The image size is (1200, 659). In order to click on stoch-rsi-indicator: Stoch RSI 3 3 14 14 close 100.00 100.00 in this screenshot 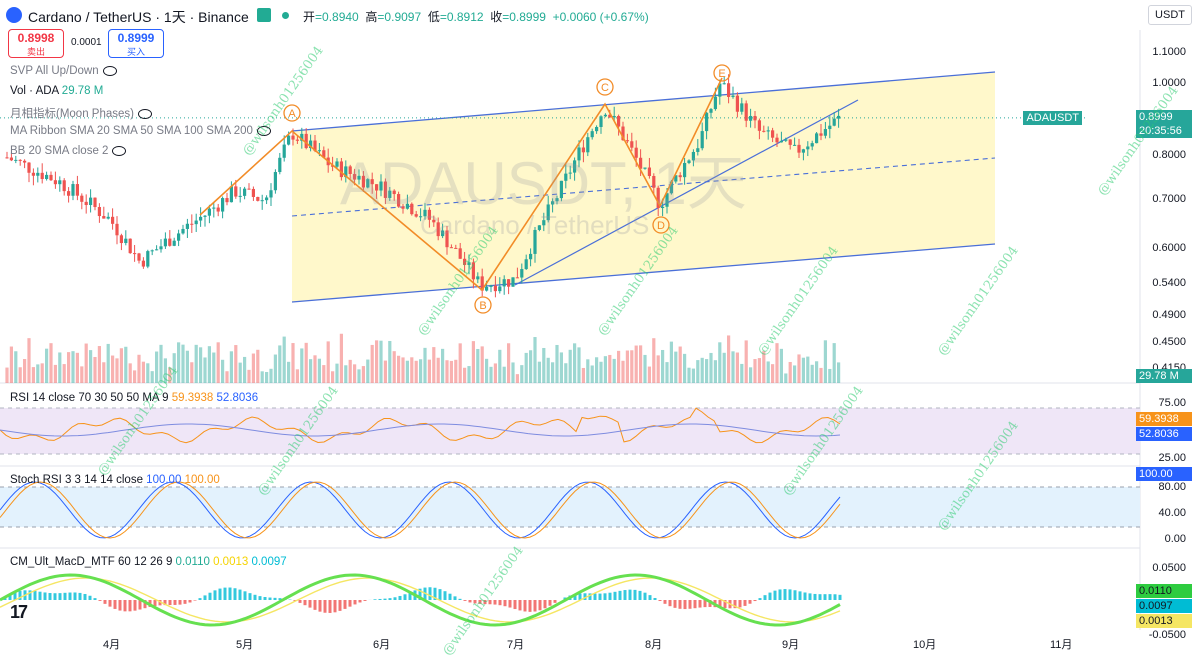, I will do `click(115, 480)`.